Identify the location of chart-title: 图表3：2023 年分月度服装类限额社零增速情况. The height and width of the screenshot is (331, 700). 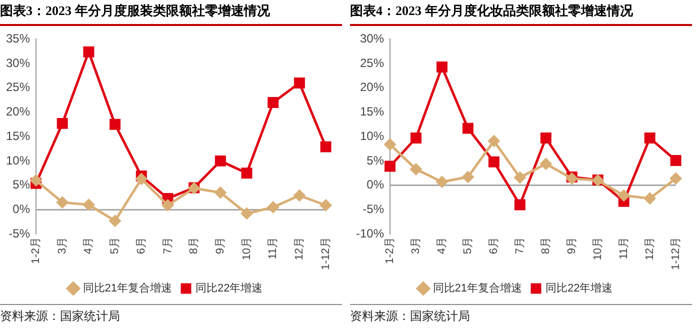
(171, 13).